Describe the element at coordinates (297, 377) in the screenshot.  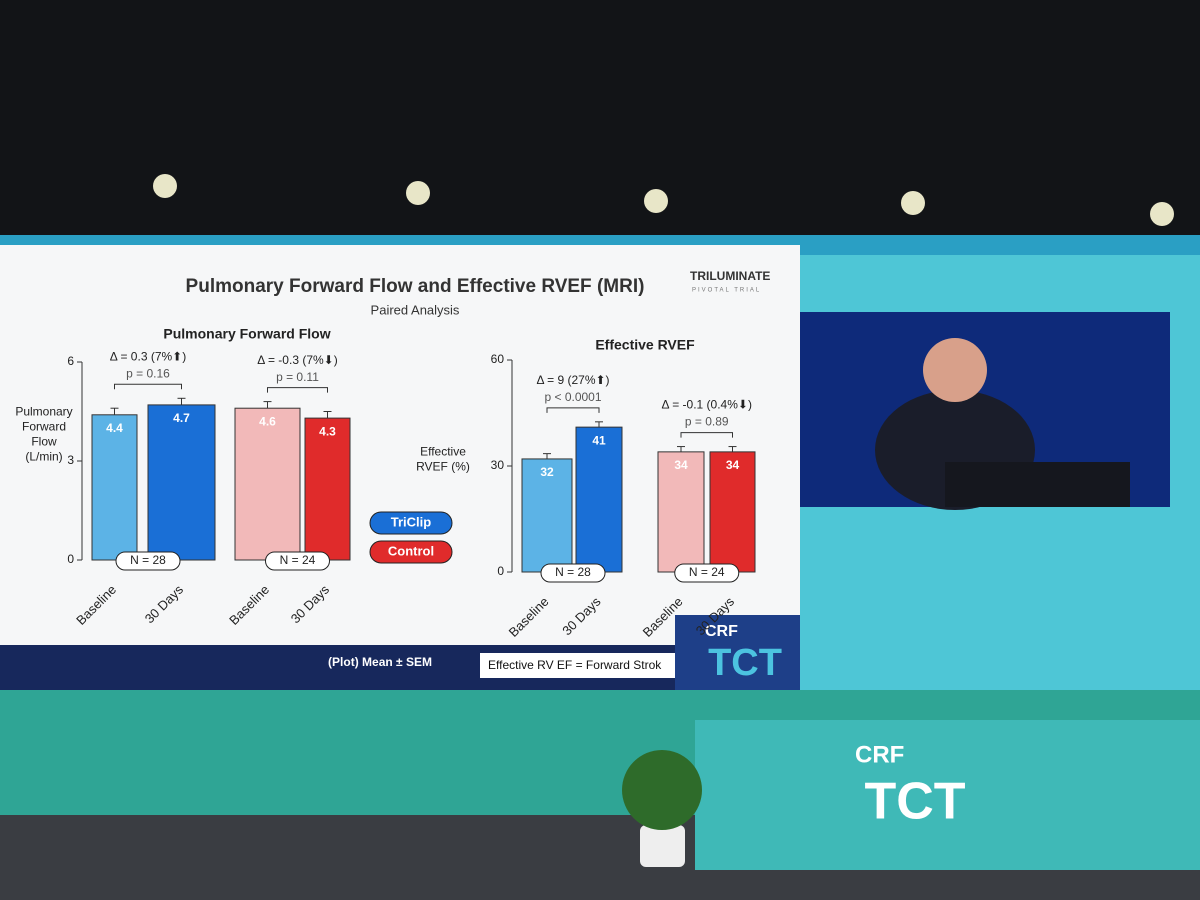
I see `p-value: p = 0.11` at that location.